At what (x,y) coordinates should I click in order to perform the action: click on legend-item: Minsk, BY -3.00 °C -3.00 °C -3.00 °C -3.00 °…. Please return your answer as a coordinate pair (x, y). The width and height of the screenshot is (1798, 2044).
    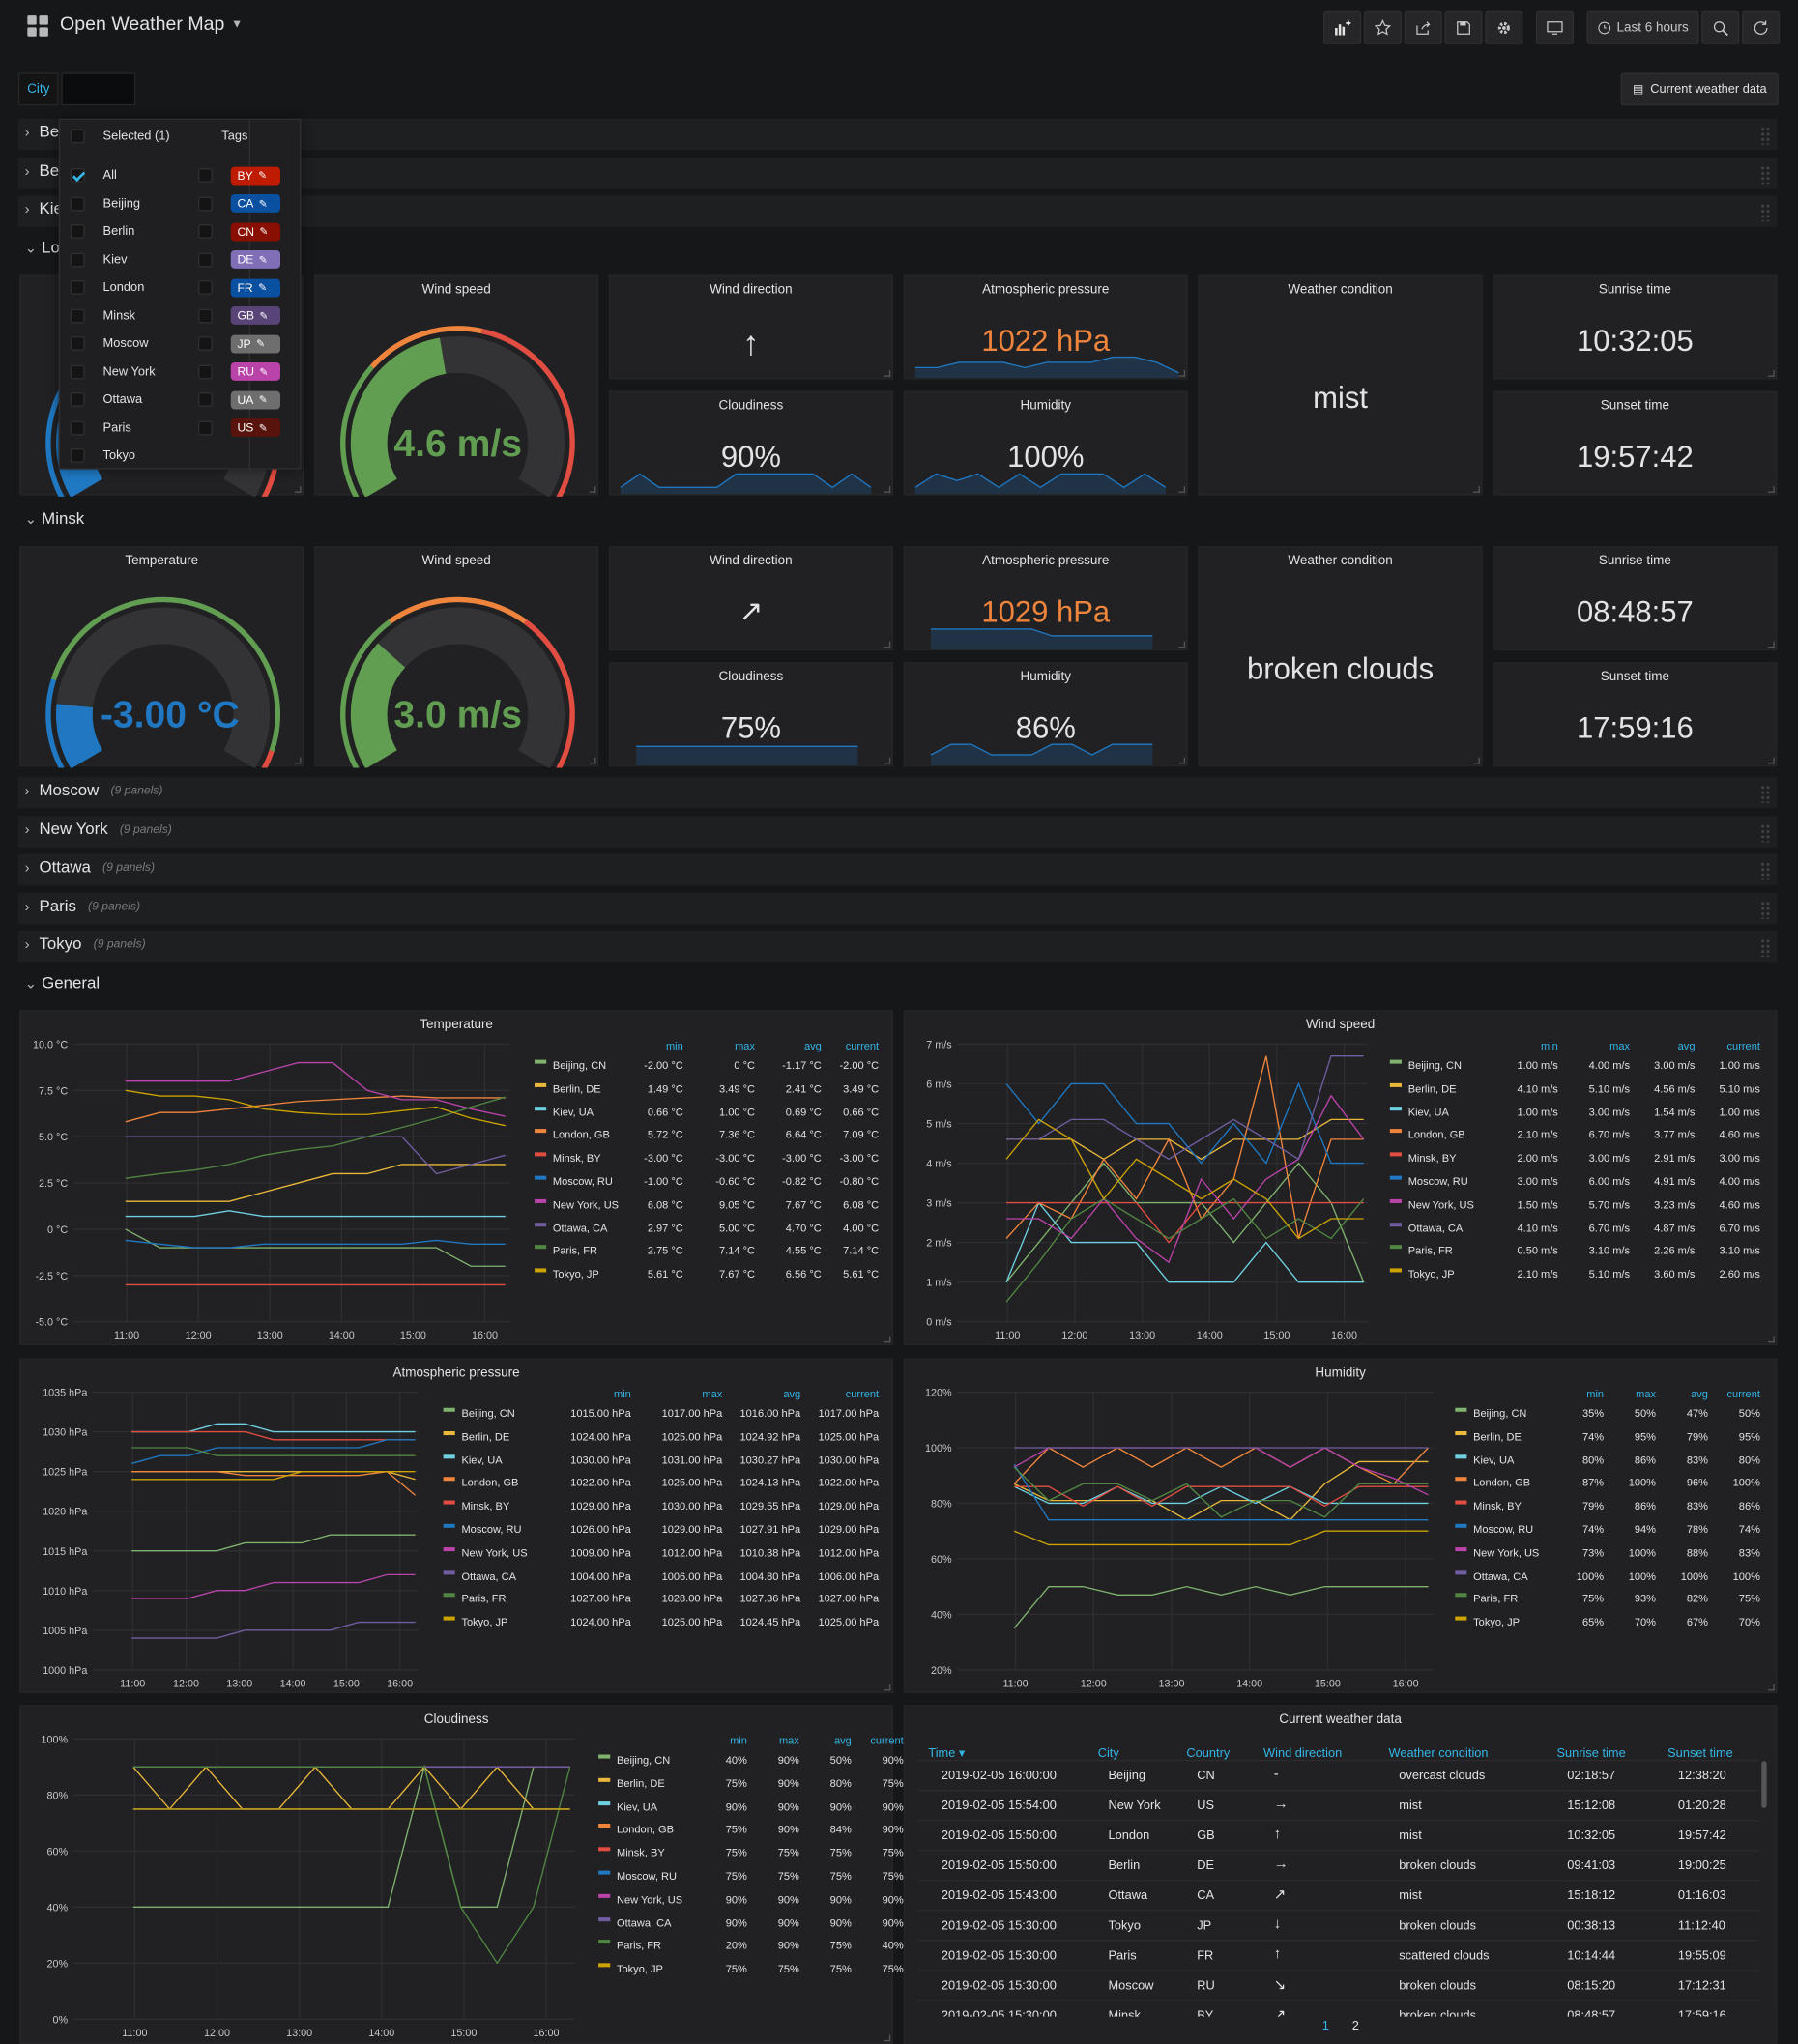
    Looking at the image, I should click on (708, 1161).